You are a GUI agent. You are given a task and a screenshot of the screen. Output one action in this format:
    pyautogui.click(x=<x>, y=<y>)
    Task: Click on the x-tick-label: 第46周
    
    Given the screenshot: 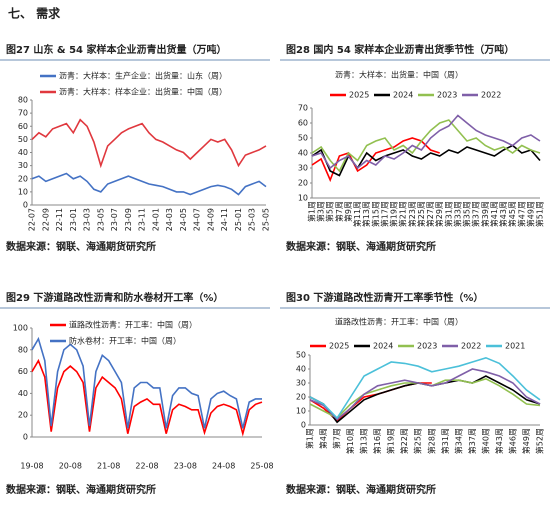 What is the action you would take?
    pyautogui.click(x=512, y=441)
    